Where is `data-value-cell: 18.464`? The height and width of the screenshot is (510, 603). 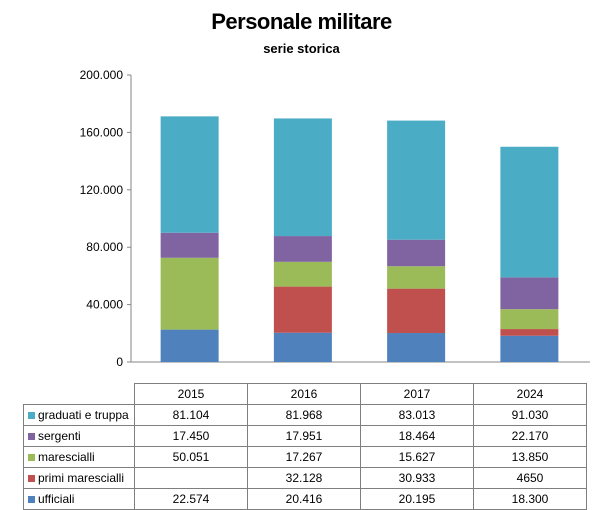
data-value-cell: 18.464 is located at coordinates (417, 436).